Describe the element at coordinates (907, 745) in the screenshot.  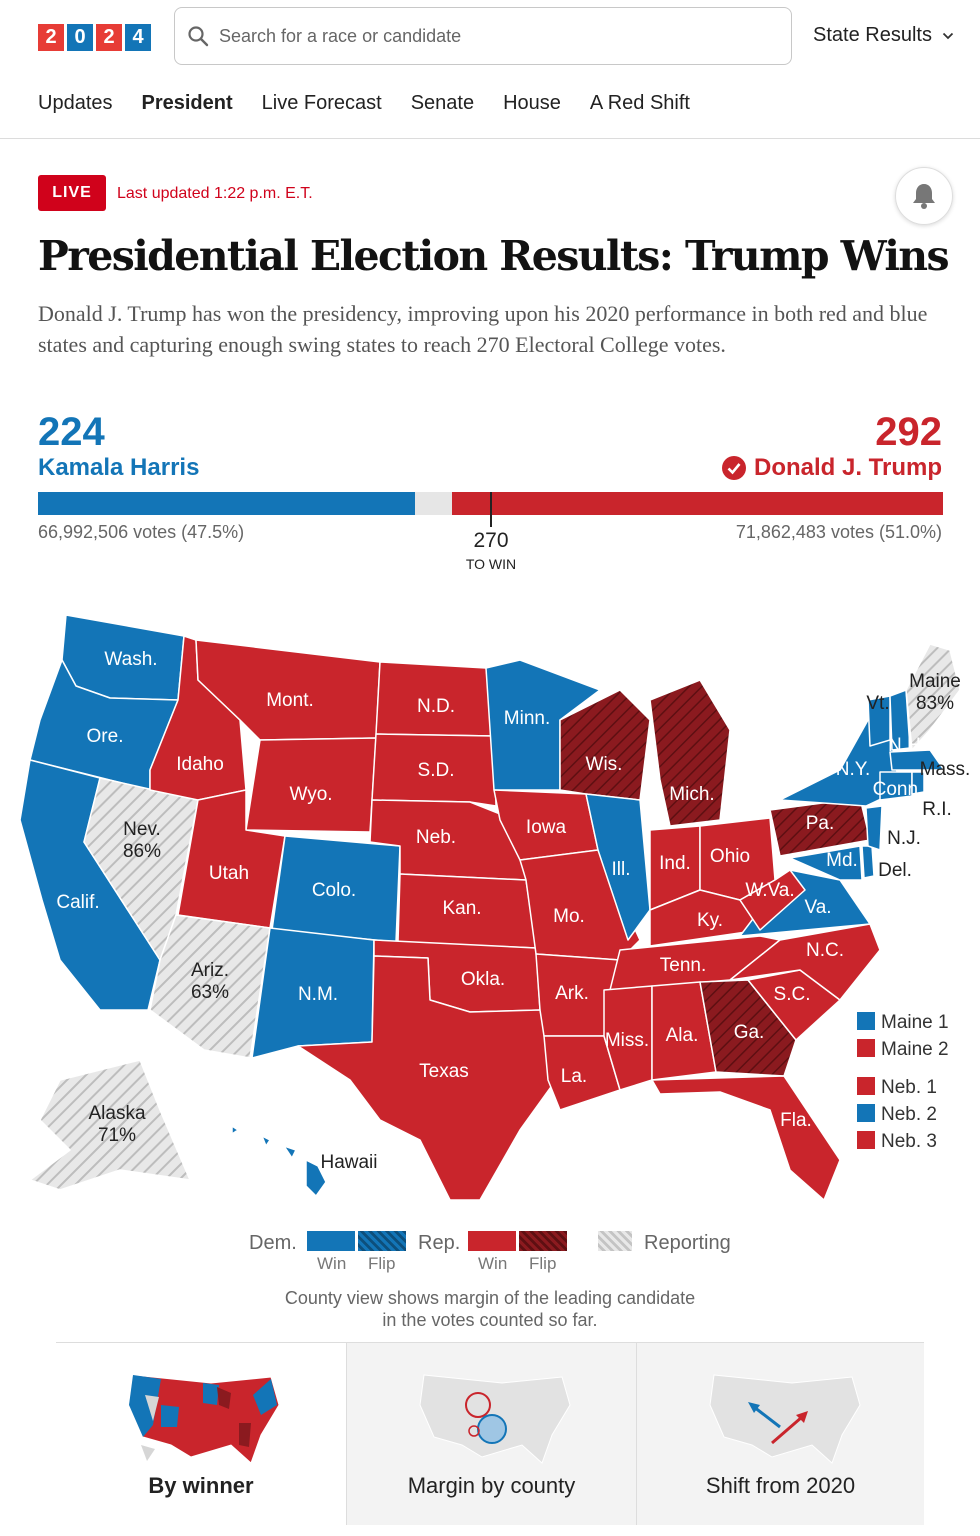
I see `label-nh: N.H.` at that location.